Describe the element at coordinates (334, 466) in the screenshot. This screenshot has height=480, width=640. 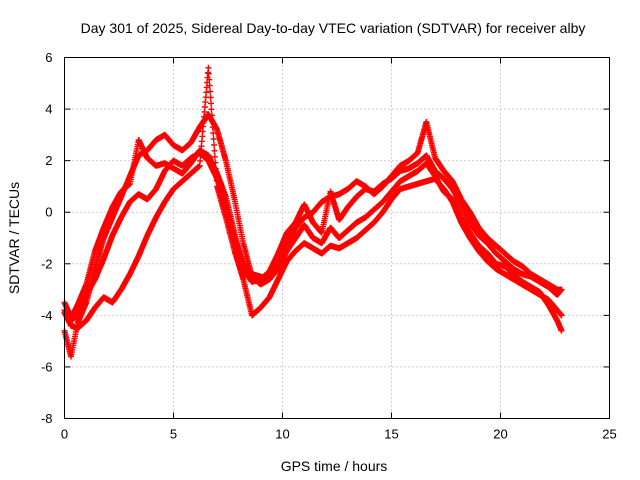
I see `x-axis-label: GPS time / hours` at that location.